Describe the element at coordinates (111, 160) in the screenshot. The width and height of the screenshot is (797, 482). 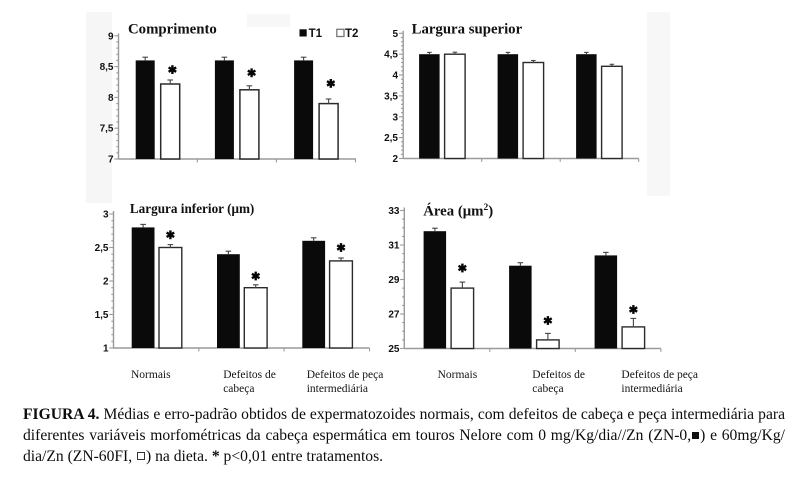
I see `svg-text: 7` at that location.